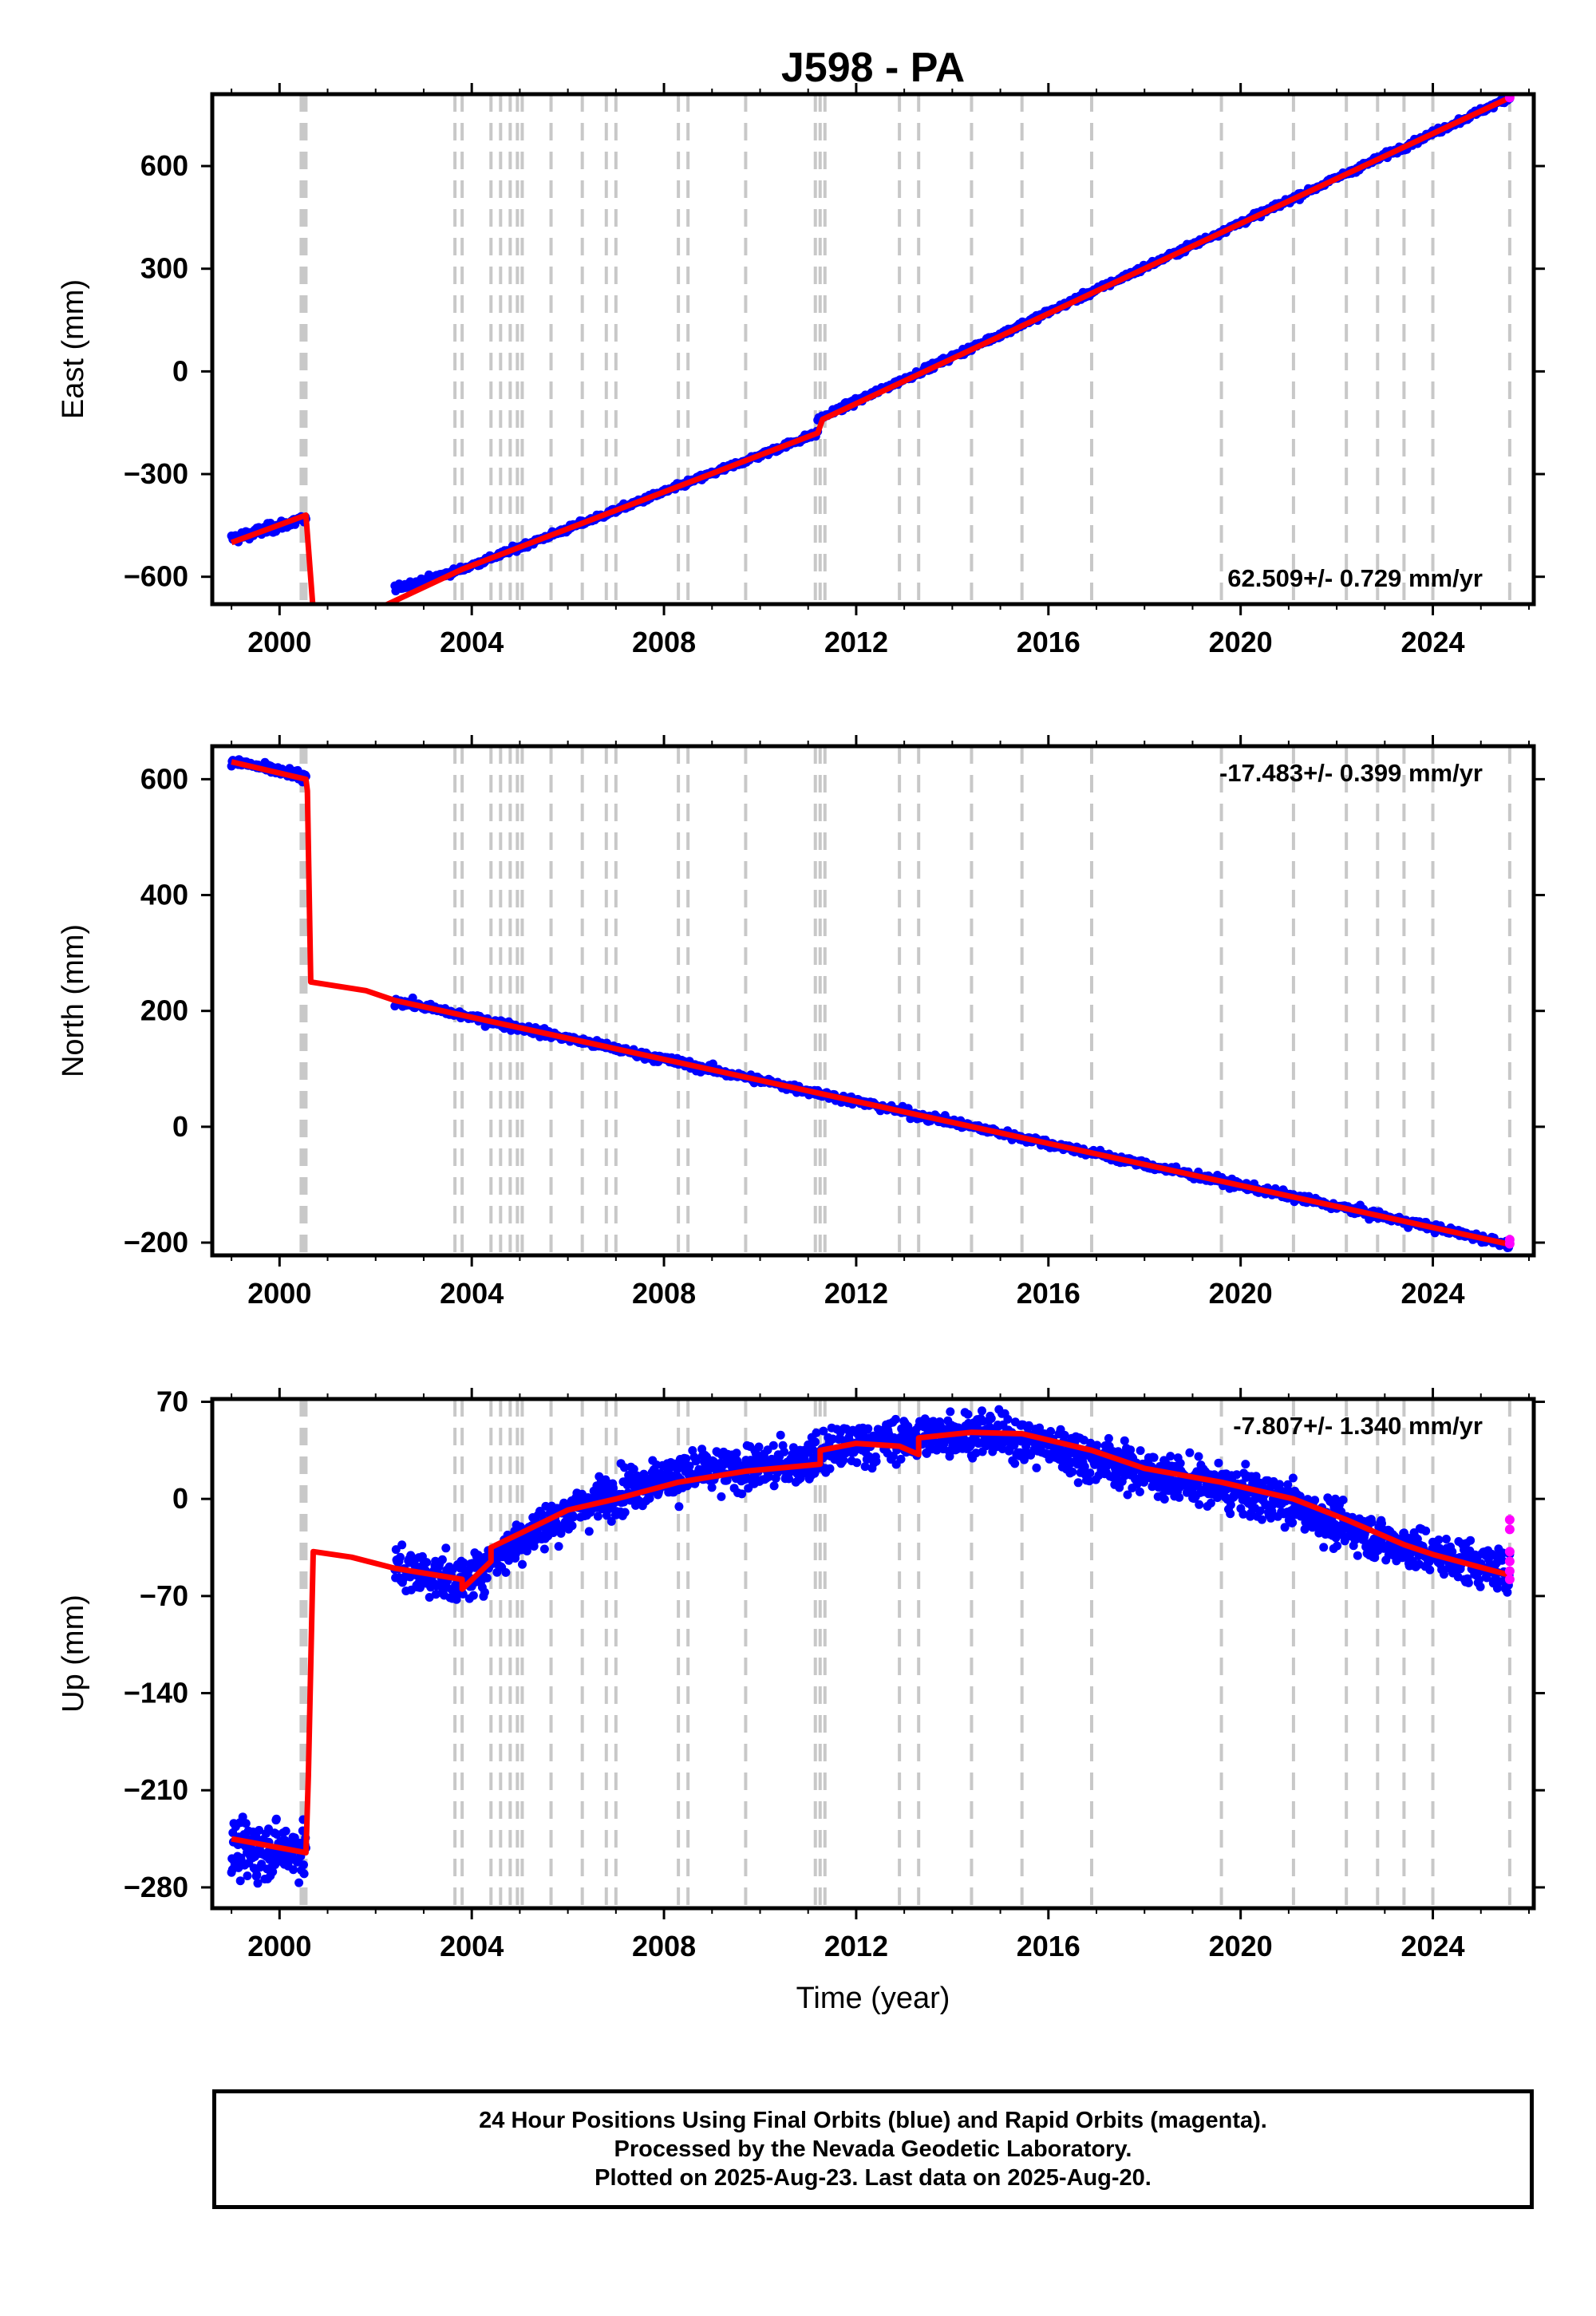 The width and height of the screenshot is (1596, 2316). Describe the element at coordinates (156, 1242) in the screenshot. I see `y-tick-label: −200` at that location.